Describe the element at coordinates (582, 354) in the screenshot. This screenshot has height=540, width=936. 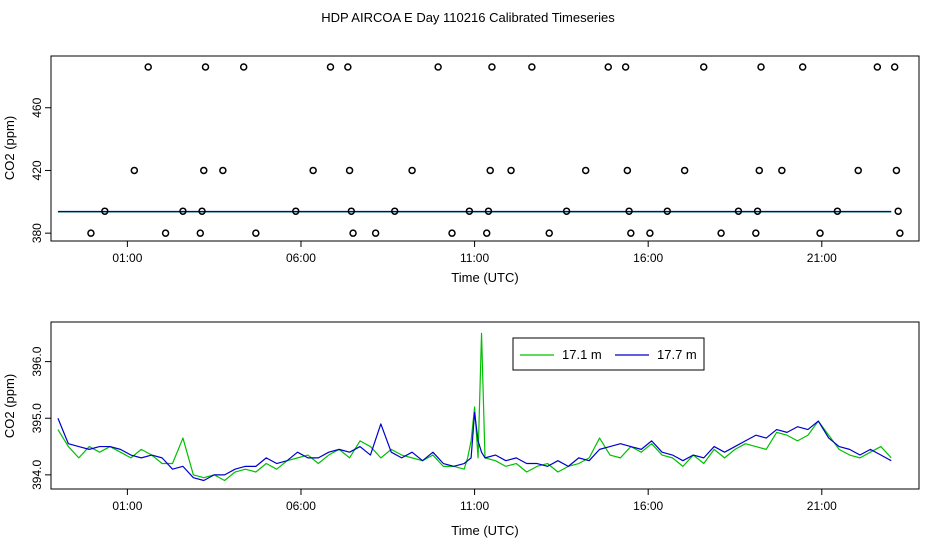
I see `legend-label-17-1m: 17.1 m` at that location.